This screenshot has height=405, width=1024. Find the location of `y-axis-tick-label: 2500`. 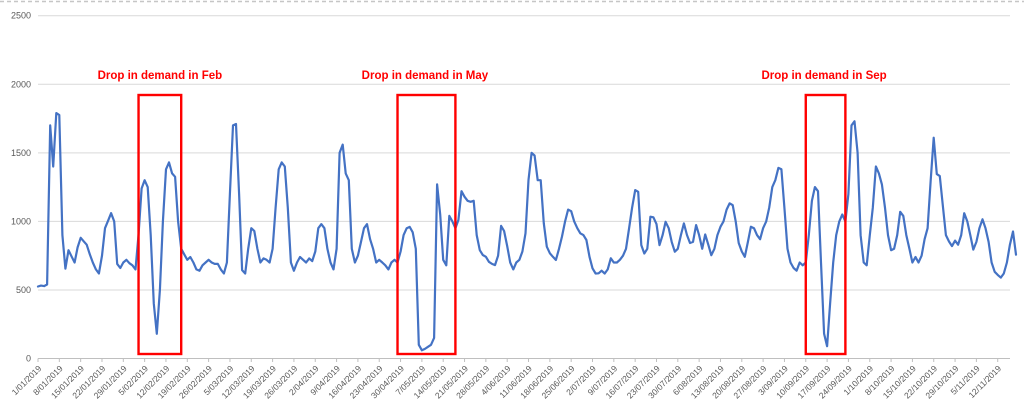

y-axis-tick-label: 2500 is located at coordinates (21, 16).